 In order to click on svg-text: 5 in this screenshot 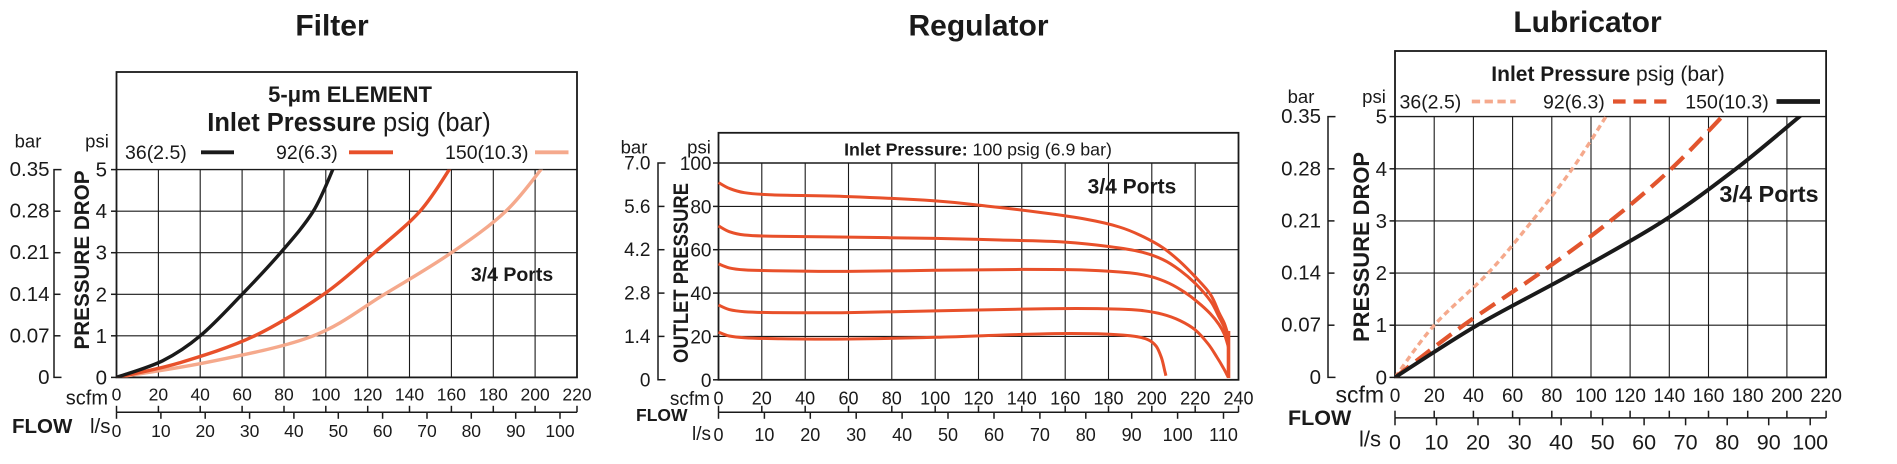, I will do `click(1381, 117)`.